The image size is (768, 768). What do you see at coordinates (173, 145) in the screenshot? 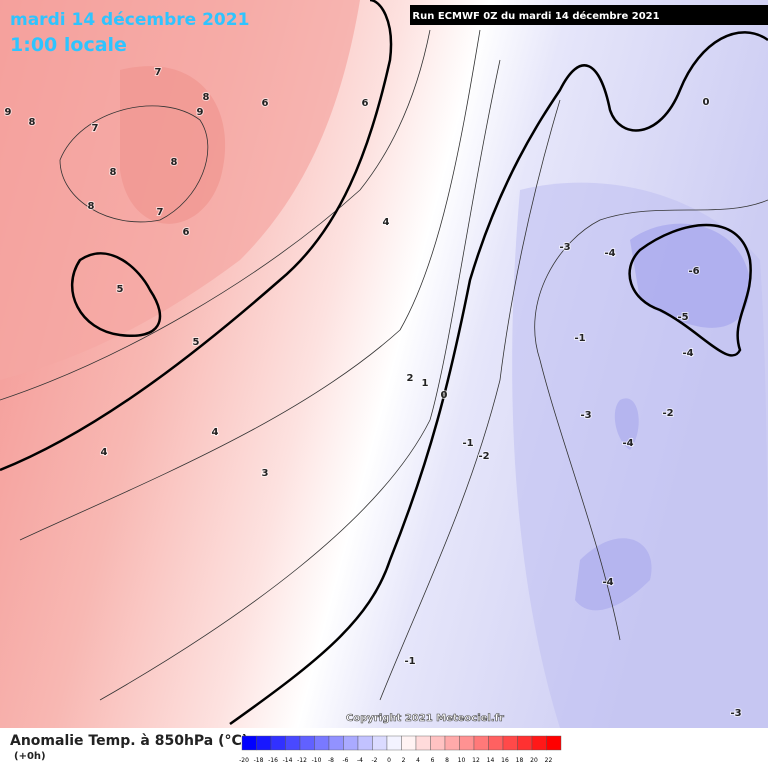
I see `warm-core` at bounding box center [173, 145].